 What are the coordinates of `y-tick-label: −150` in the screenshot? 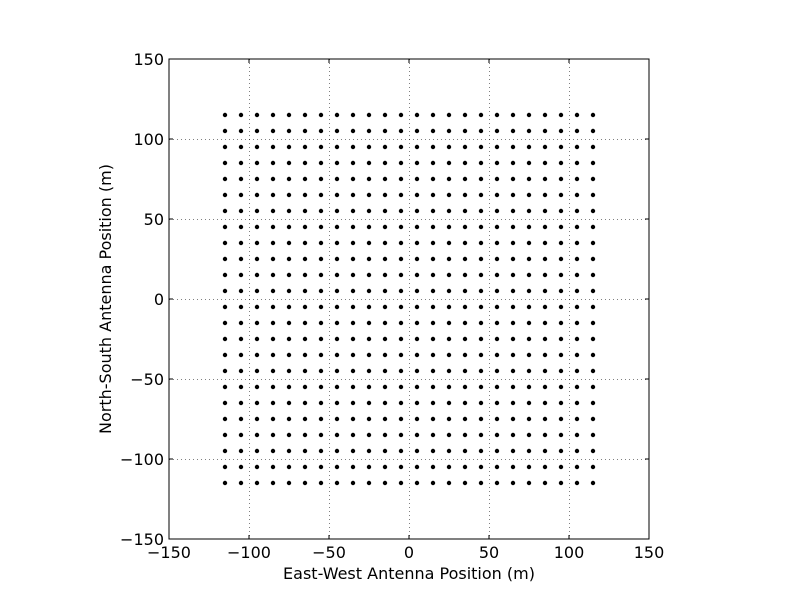 It's located at (142, 539).